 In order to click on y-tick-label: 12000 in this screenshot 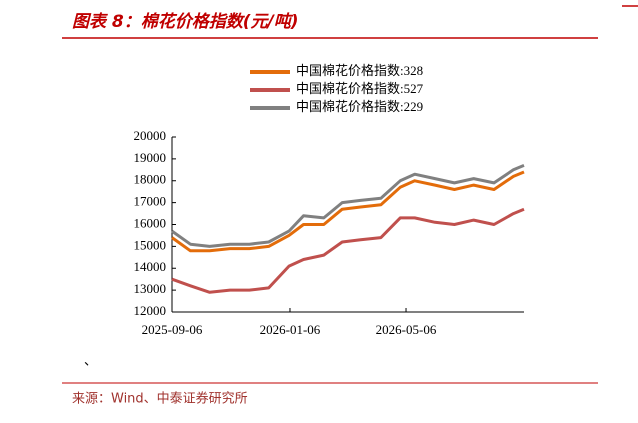, I will do `click(150, 310)`.